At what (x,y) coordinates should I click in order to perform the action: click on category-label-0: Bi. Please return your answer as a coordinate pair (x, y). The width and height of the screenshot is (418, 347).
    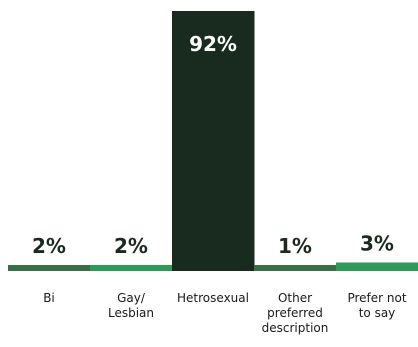
    Looking at the image, I should click on (49, 298).